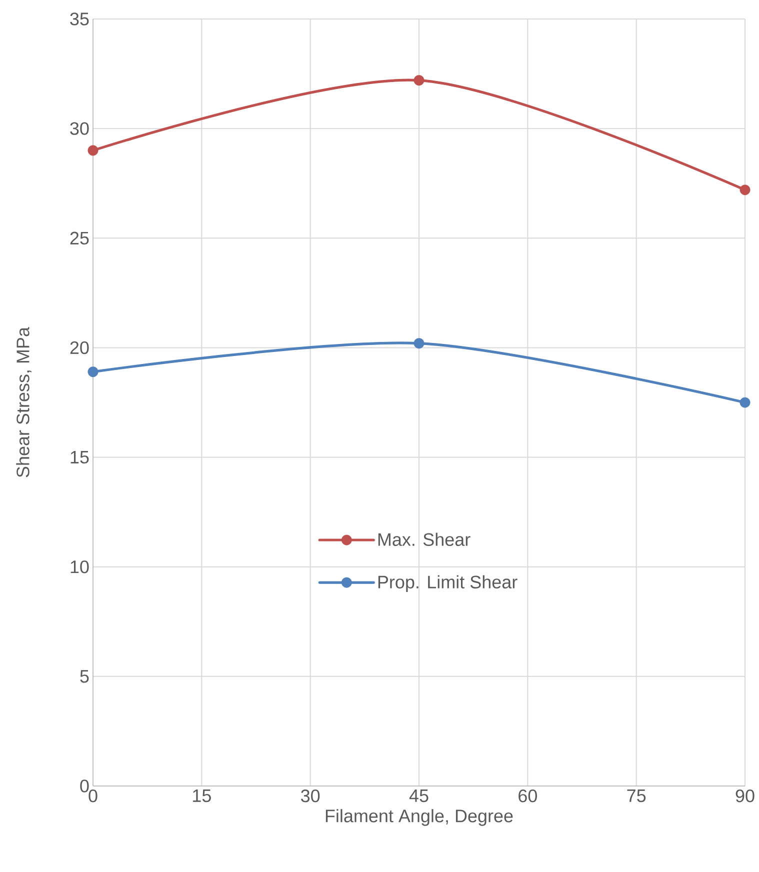  Describe the element at coordinates (84, 786) in the screenshot. I see `y-tick-label: 0` at that location.